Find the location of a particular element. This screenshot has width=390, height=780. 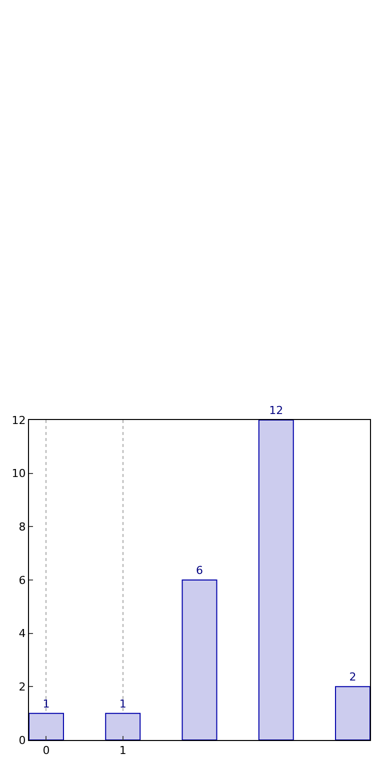

y-tick-label: 8 is located at coordinates (22, 527).